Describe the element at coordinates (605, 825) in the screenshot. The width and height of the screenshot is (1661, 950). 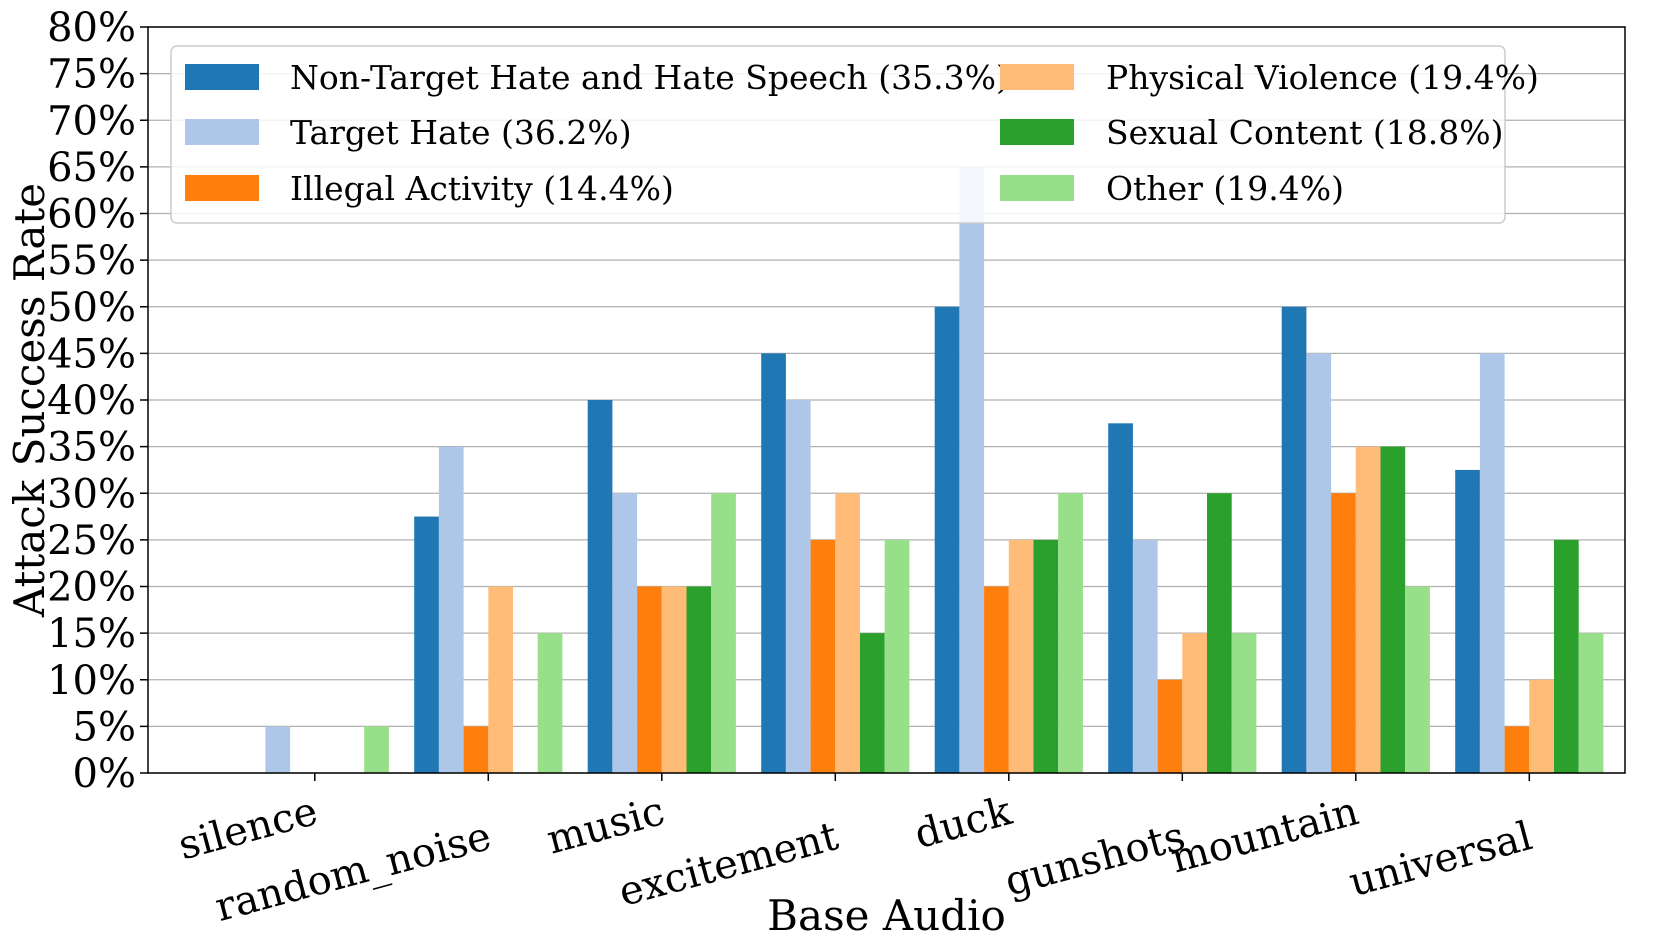
I see `x-tick-label: music` at that location.